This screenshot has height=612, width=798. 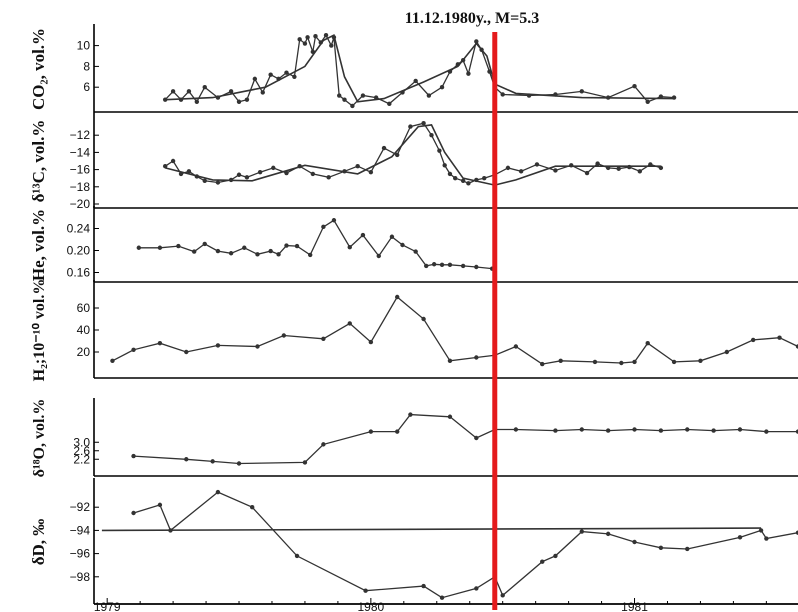 I want to click on y-tick-label: −18, so click(x=80, y=187).